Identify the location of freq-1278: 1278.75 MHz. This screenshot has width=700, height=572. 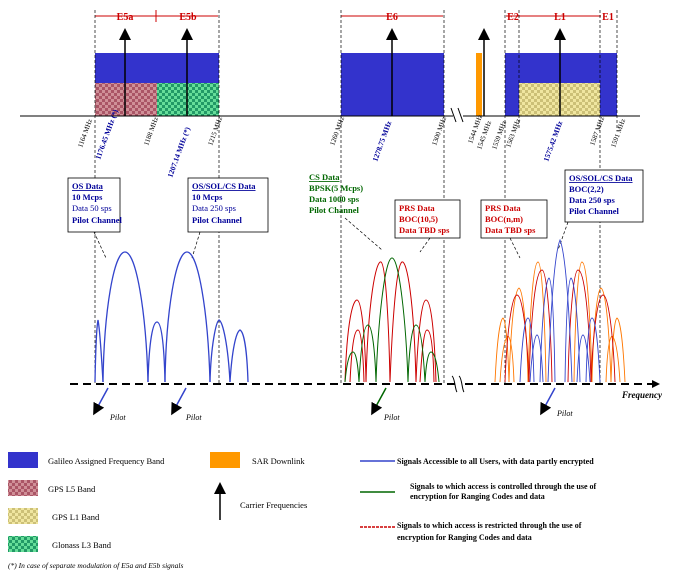
(381, 141).